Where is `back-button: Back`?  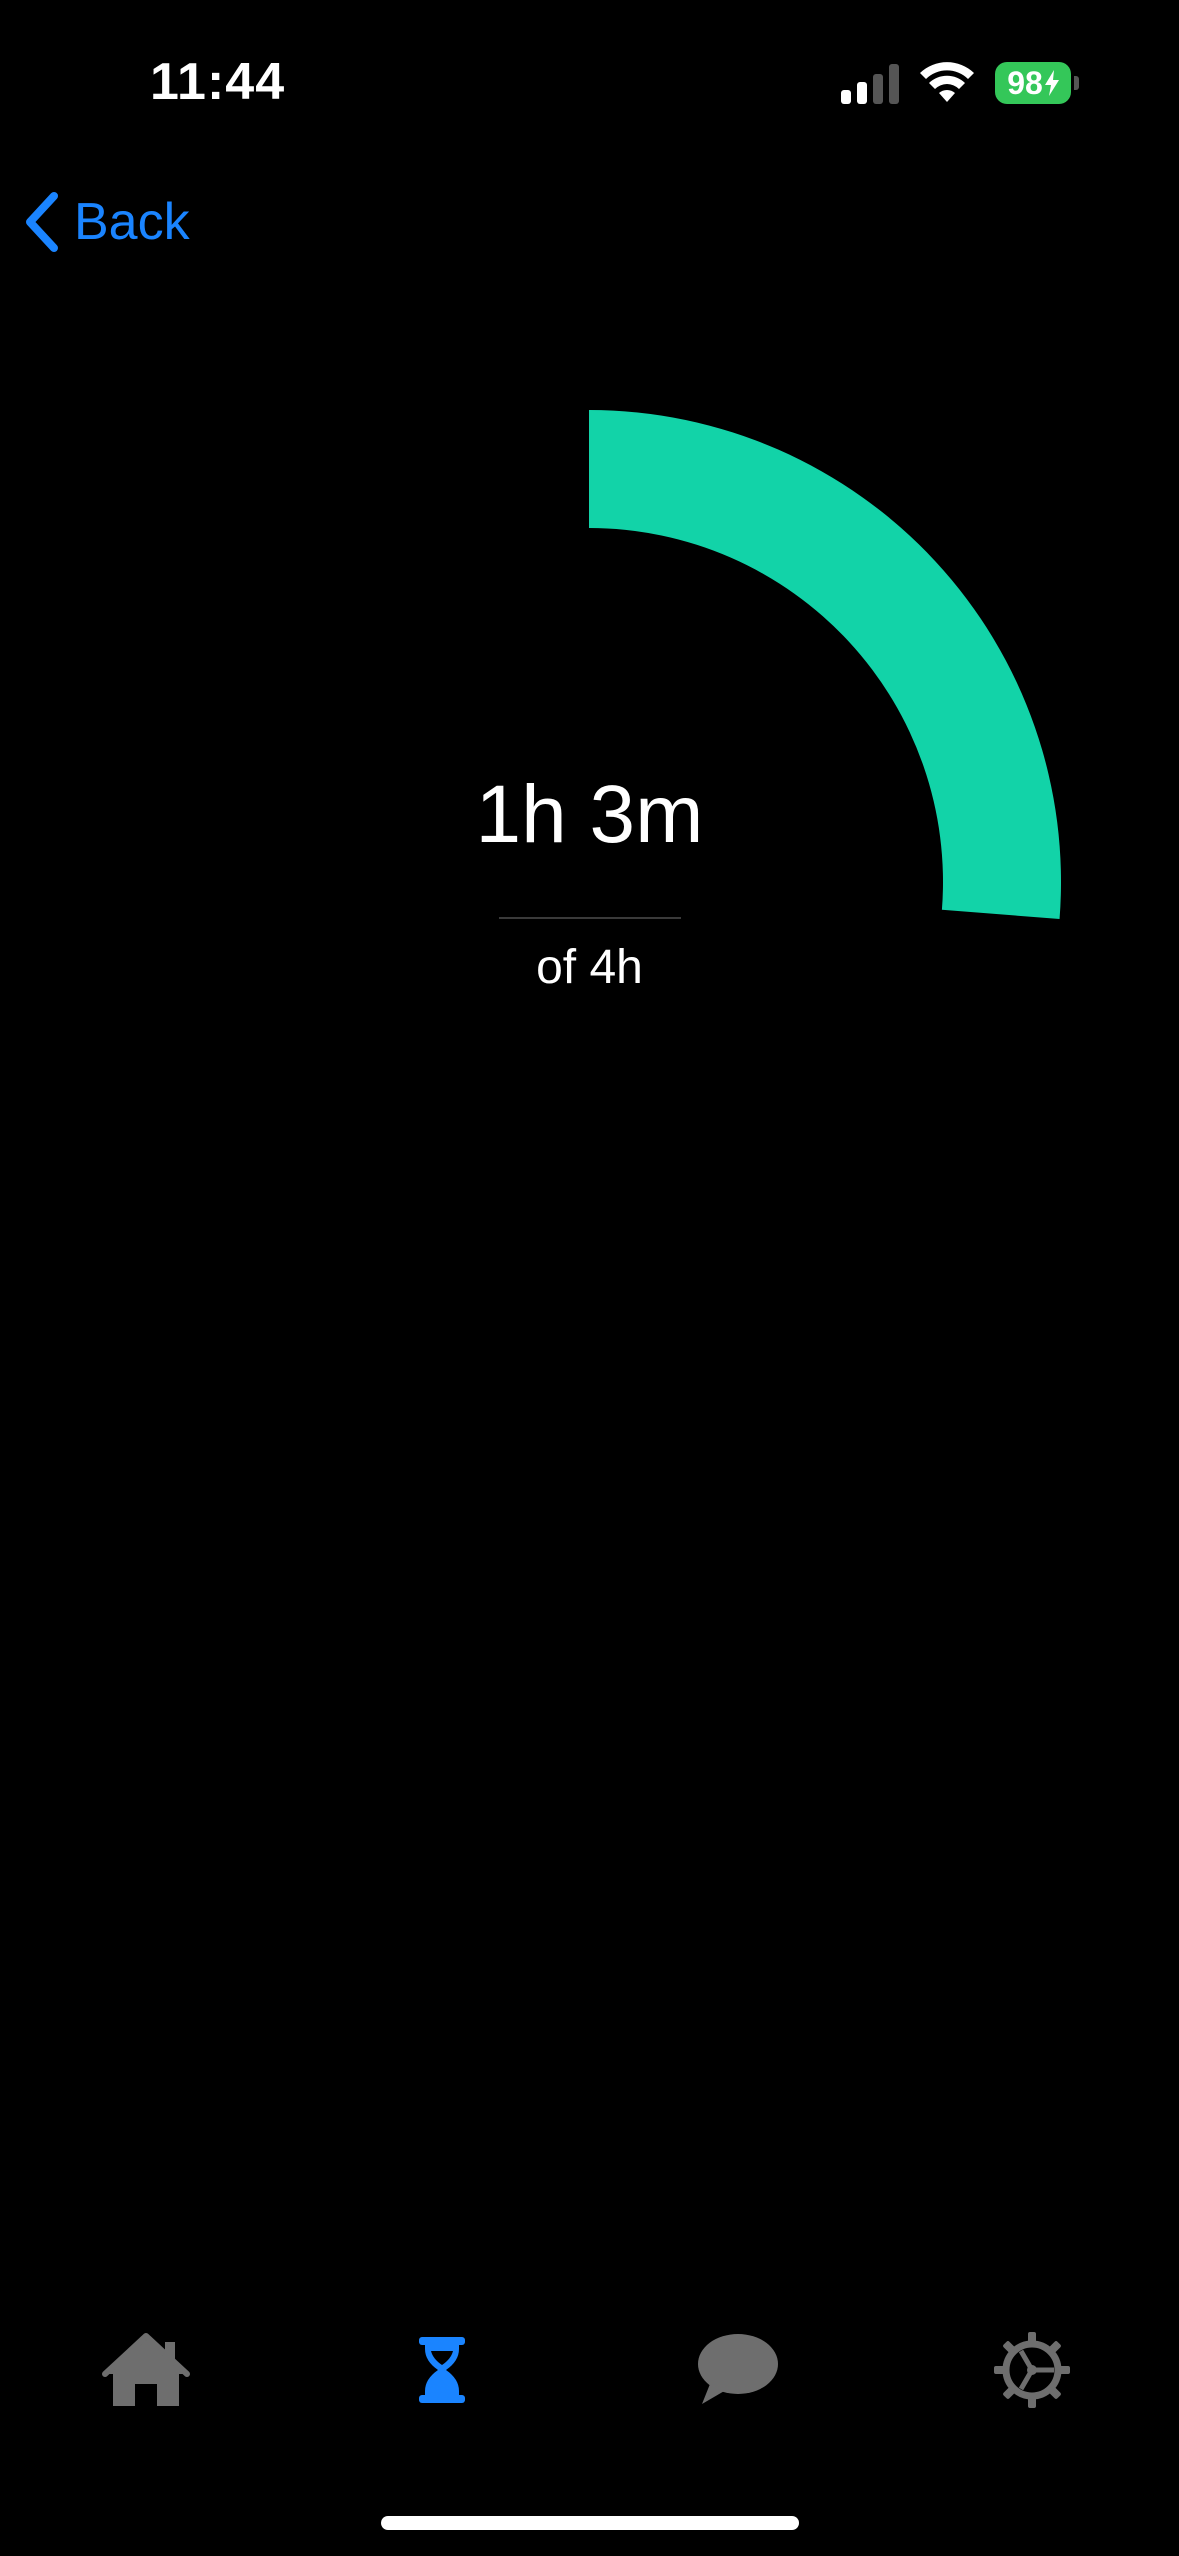 back-button: Back is located at coordinates (107, 222).